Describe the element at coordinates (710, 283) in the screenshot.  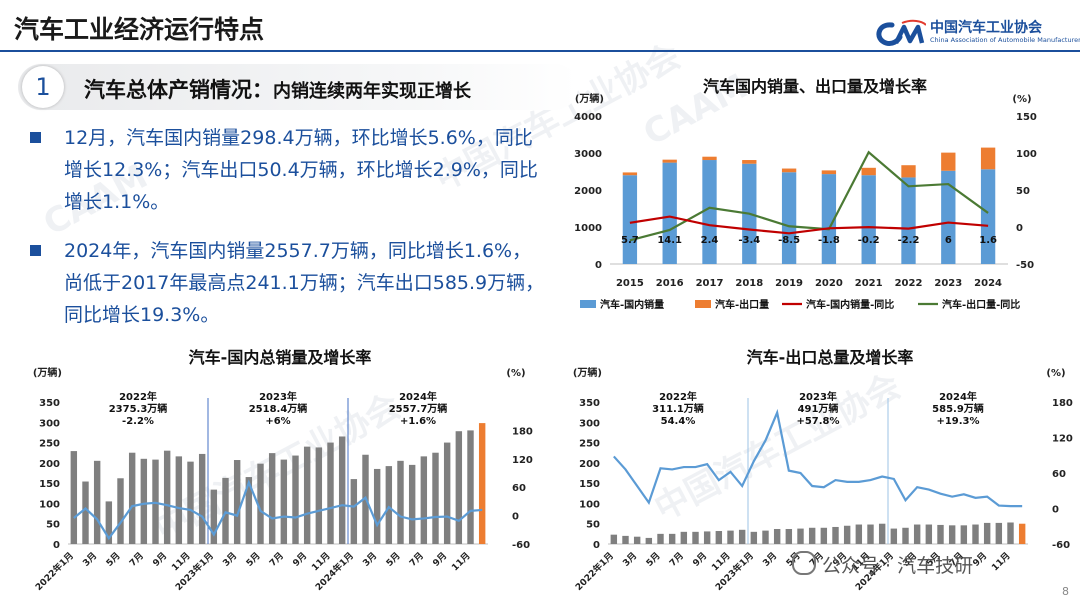
I see `x-tick-label: 2017` at that location.